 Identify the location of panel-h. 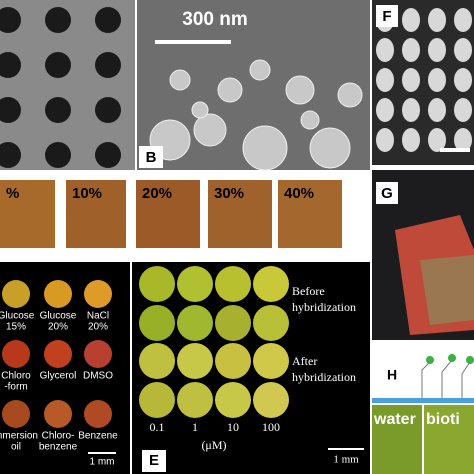
(423, 375).